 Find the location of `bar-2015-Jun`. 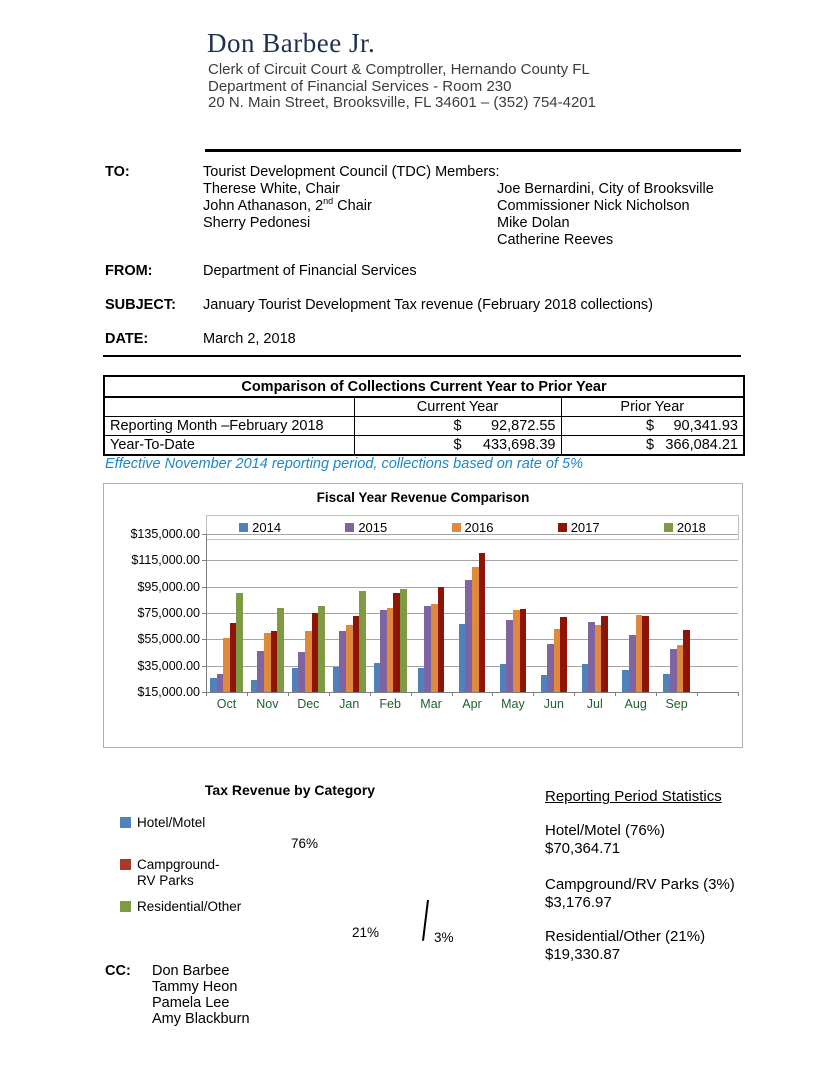

bar-2015-Jun is located at coordinates (550, 667).